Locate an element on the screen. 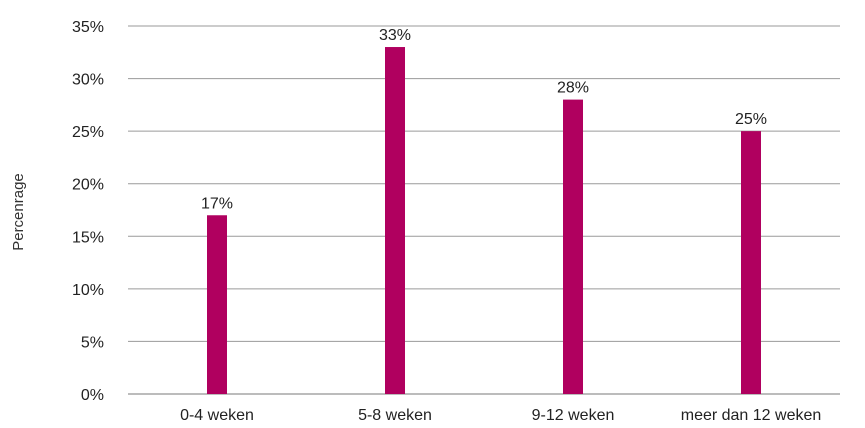 The image size is (865, 428). y-axis-title: Percenrage is located at coordinates (18, 212).